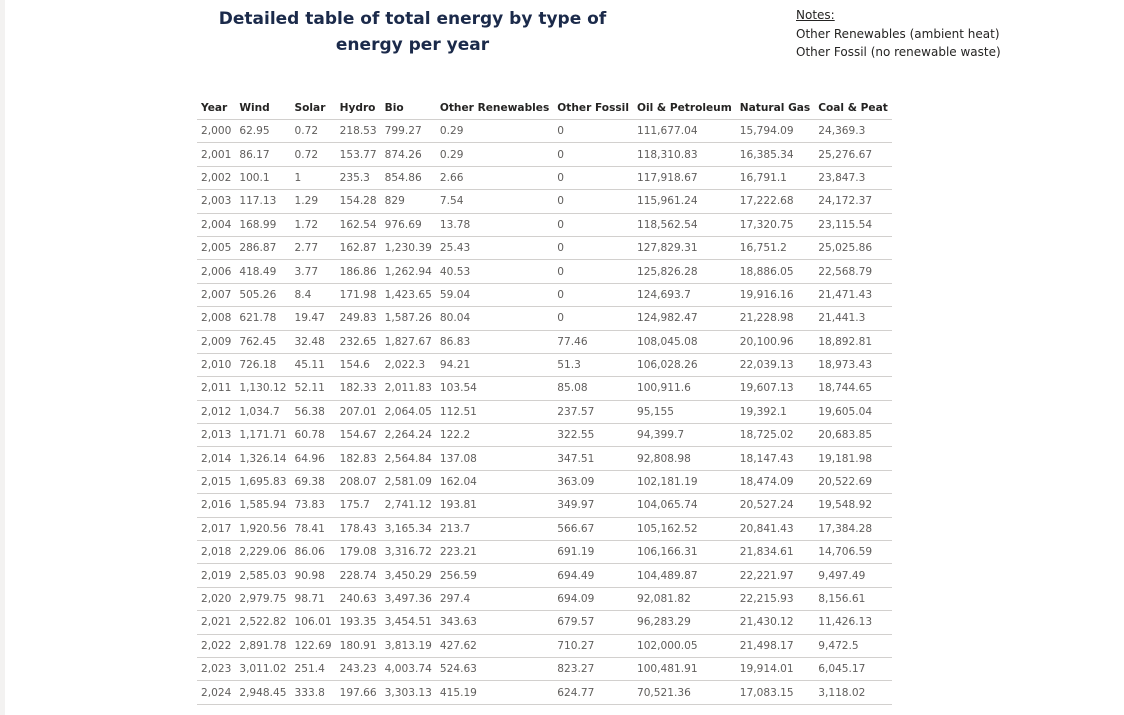 This screenshot has width=1124, height=715. What do you see at coordinates (684, 529) in the screenshot?
I see `cell-oil-petroleum: 105,162.52` at bounding box center [684, 529].